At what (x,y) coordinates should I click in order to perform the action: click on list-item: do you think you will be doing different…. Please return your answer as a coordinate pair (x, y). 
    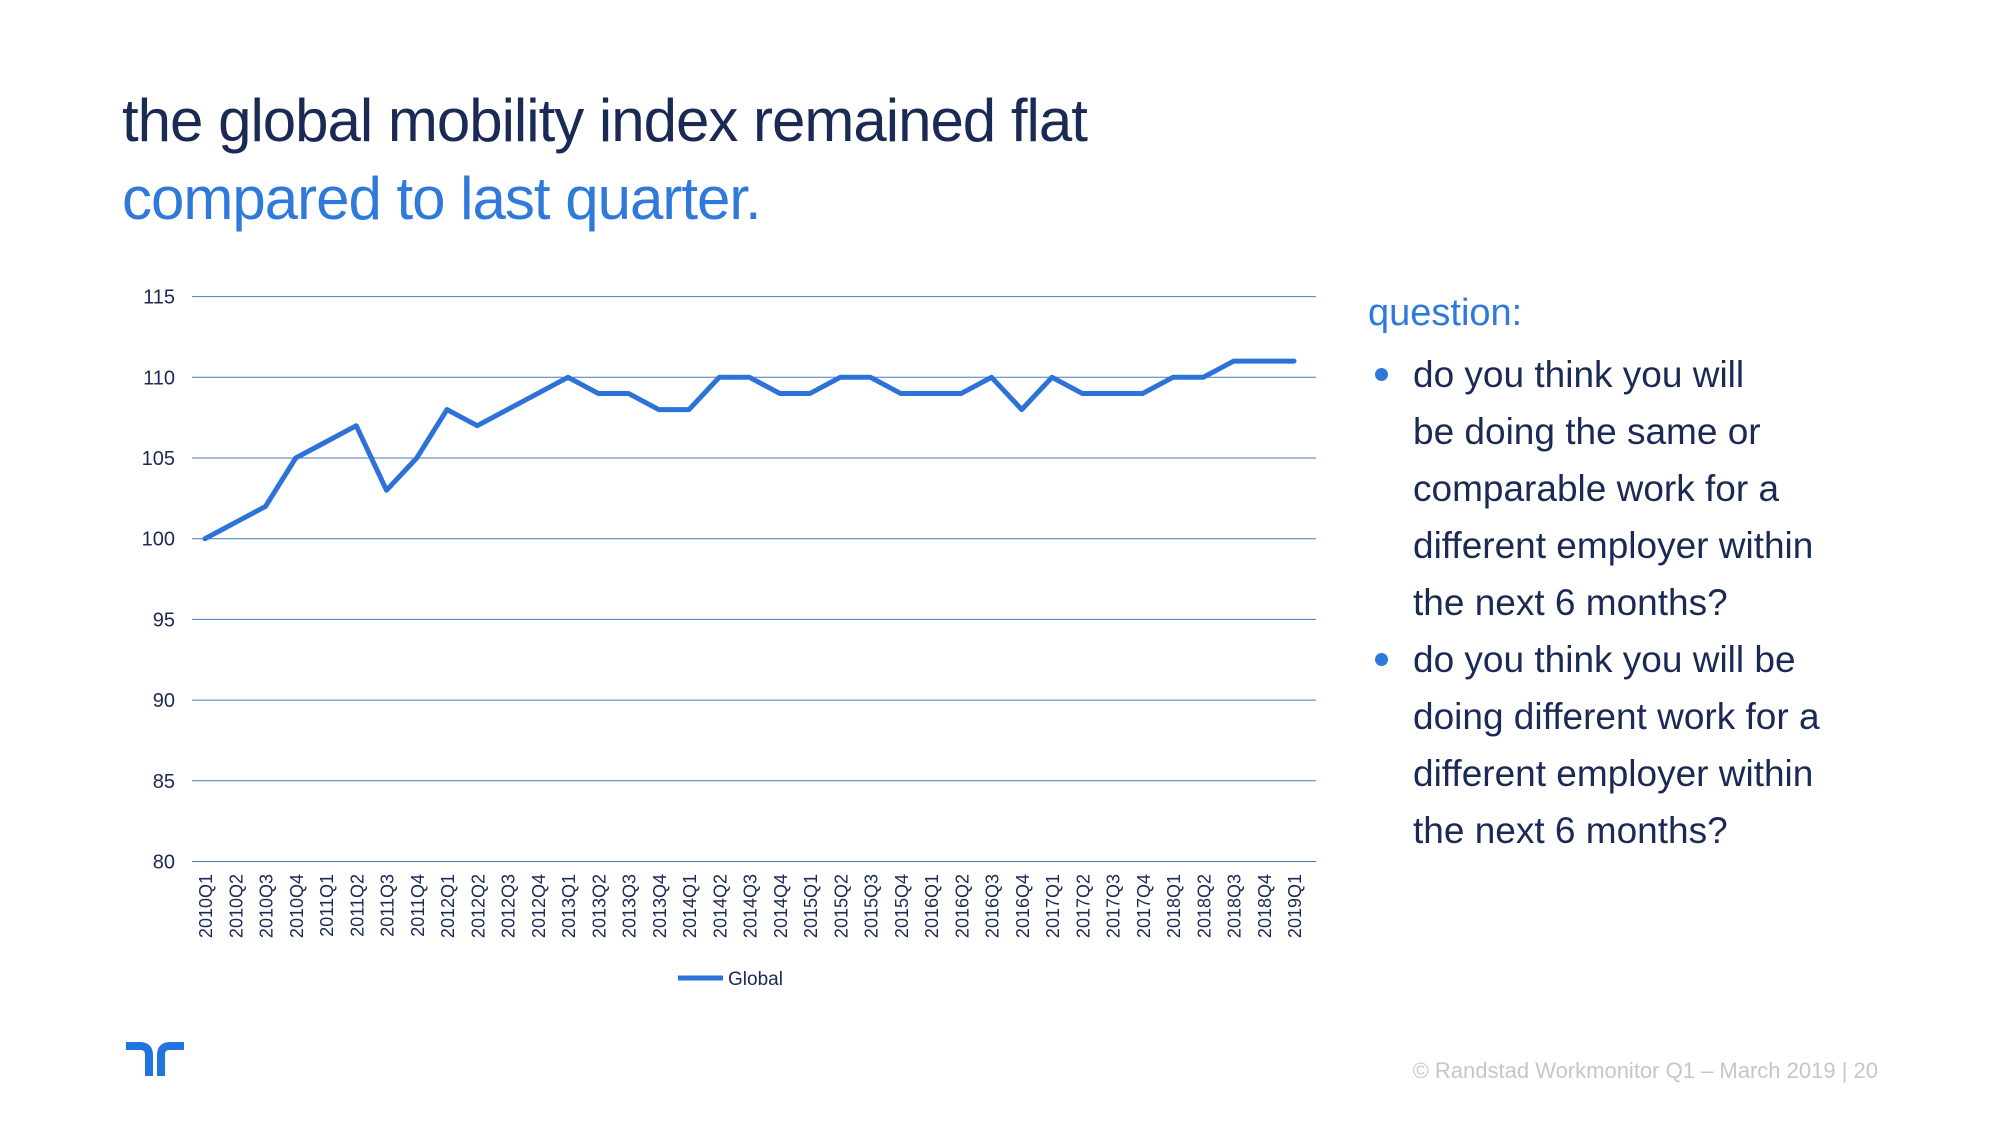
    Looking at the image, I should click on (1640, 745).